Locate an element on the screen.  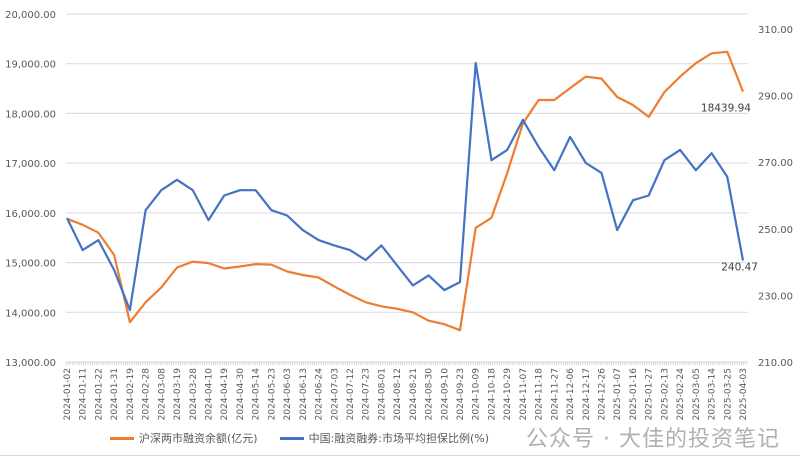
y-left-tick-label: 20,000.00 is located at coordinates (30, 15).